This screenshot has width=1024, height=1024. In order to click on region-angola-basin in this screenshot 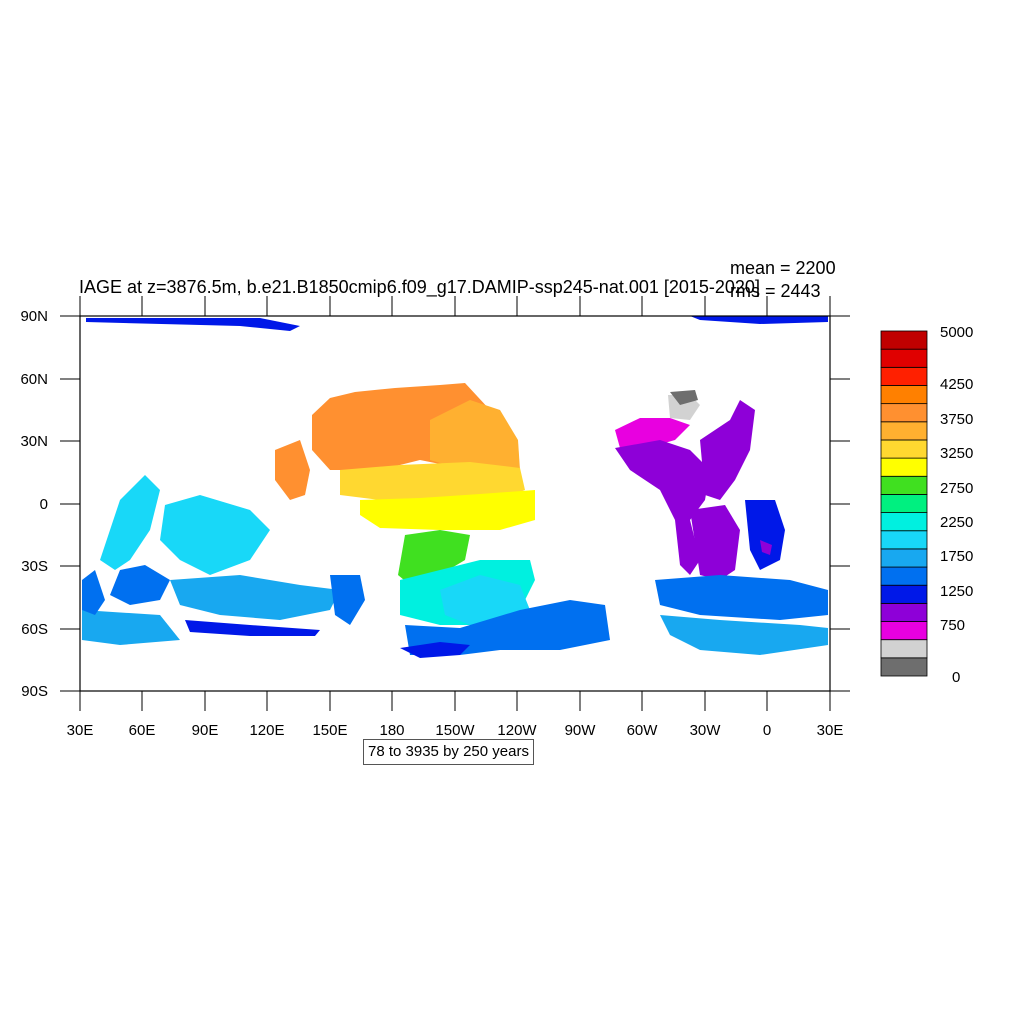, I will do `click(766, 547)`.